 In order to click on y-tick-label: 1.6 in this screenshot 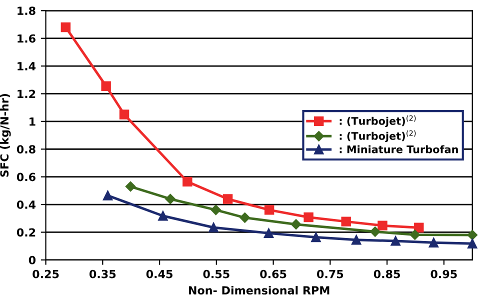, I will do `click(27, 38)`.